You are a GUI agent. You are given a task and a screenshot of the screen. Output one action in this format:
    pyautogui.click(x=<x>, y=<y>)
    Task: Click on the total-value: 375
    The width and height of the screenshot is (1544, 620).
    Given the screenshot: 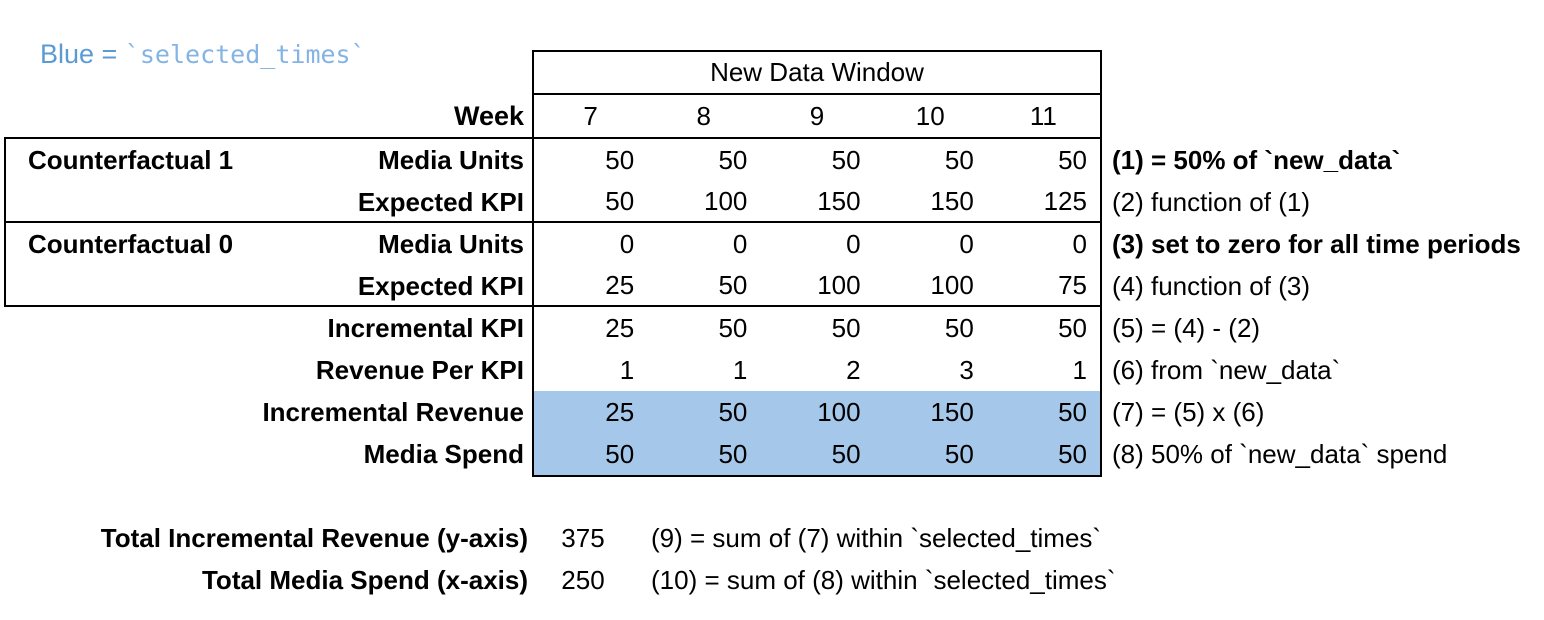 What is the action you would take?
    pyautogui.click(x=583, y=537)
    